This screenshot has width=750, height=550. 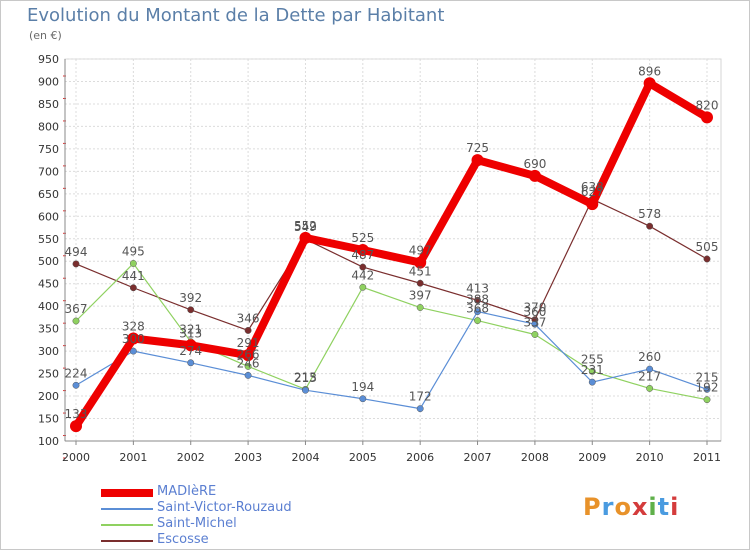 What do you see at coordinates (534, 164) in the screenshot?
I see `data-label: 690` at bounding box center [534, 164].